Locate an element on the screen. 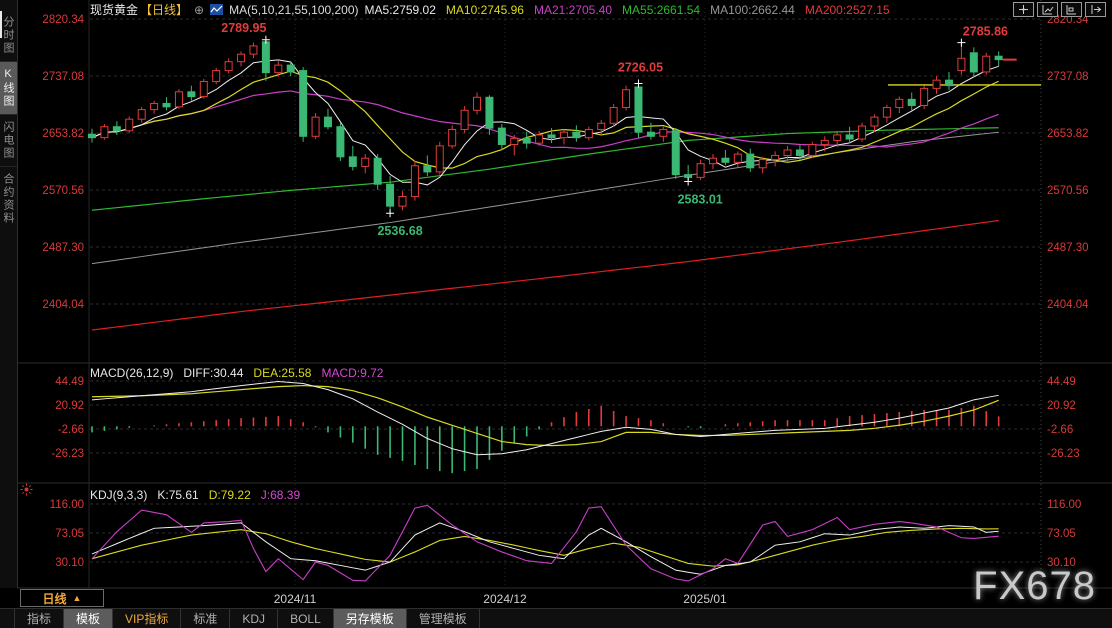 The height and width of the screenshot is (628, 1112). bottom-tab-BOLL: BOLL is located at coordinates (306, 618).